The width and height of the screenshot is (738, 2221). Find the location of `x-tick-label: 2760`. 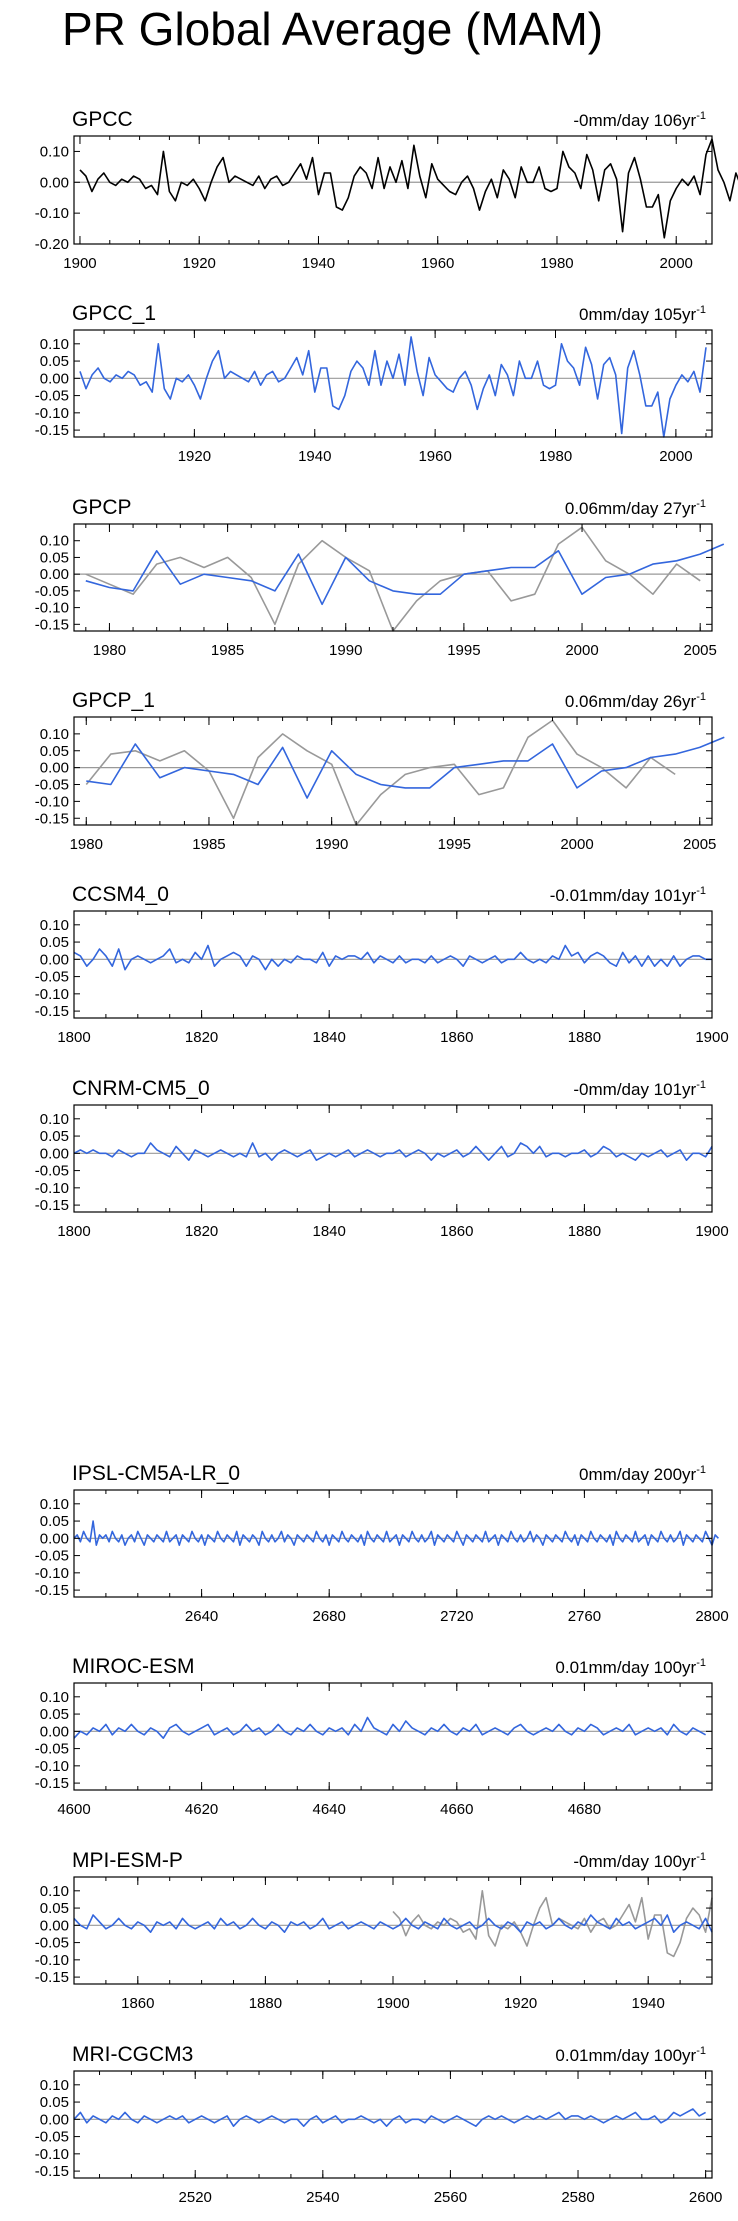

x-tick-label: 2760 is located at coordinates (584, 1616).